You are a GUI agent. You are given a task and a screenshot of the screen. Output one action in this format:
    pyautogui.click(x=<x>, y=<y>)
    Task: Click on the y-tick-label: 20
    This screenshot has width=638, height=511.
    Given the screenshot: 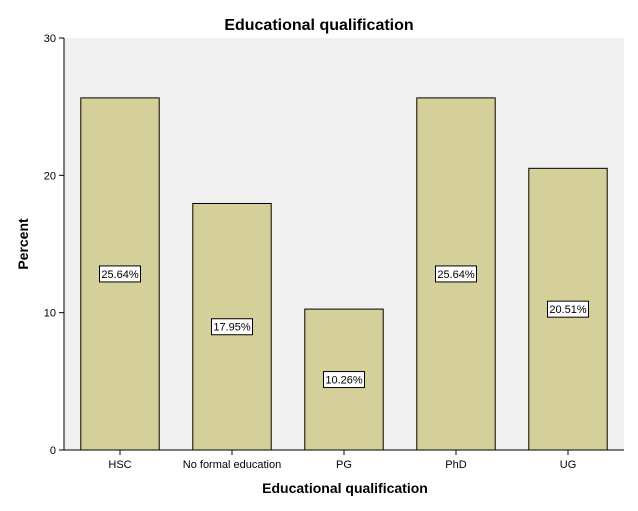 What is the action you would take?
    pyautogui.click(x=50, y=176)
    